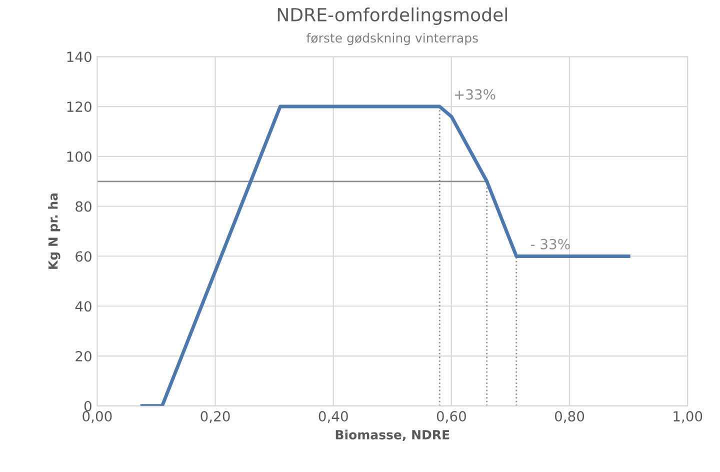  What do you see at coordinates (88, 406) in the screenshot?
I see `y-tick-label: 0` at bounding box center [88, 406].